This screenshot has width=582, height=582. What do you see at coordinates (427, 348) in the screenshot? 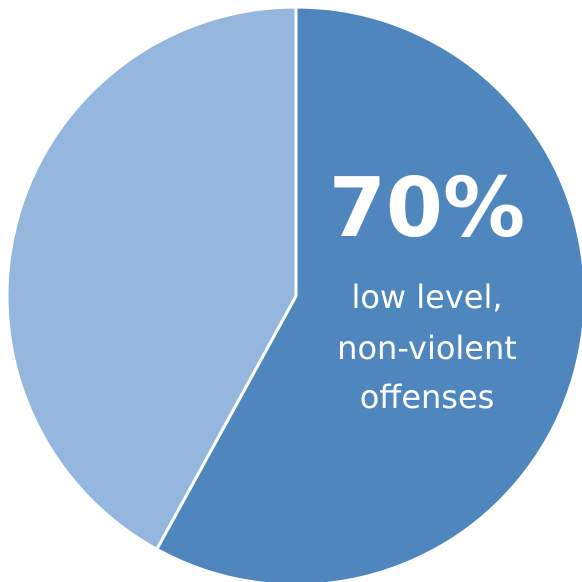
I see `annotation-line-2: non-violent` at bounding box center [427, 348].